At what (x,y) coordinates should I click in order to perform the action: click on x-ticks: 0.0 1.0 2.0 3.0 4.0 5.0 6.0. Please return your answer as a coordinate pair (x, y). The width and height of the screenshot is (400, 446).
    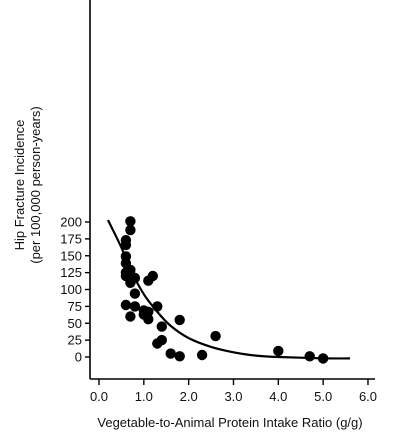
    Looking at the image, I should click on (233, 391).